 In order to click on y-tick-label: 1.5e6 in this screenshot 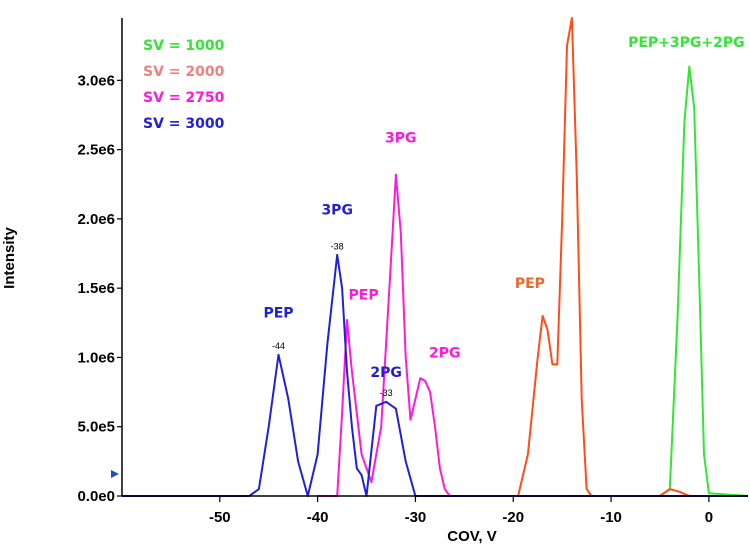, I will do `click(96, 288)`.